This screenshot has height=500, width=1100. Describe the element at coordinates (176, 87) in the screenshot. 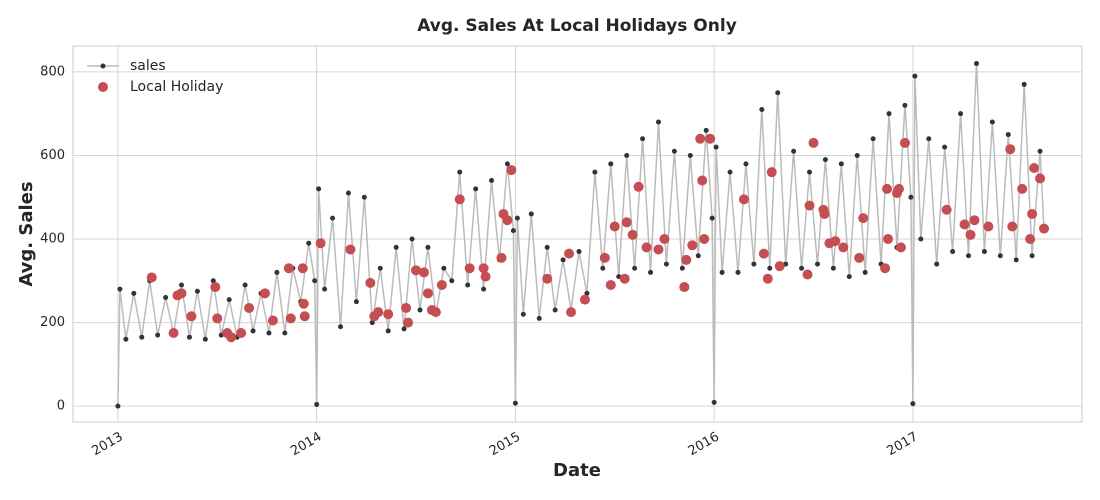

I see `legend-label: Local Holiday` at that location.